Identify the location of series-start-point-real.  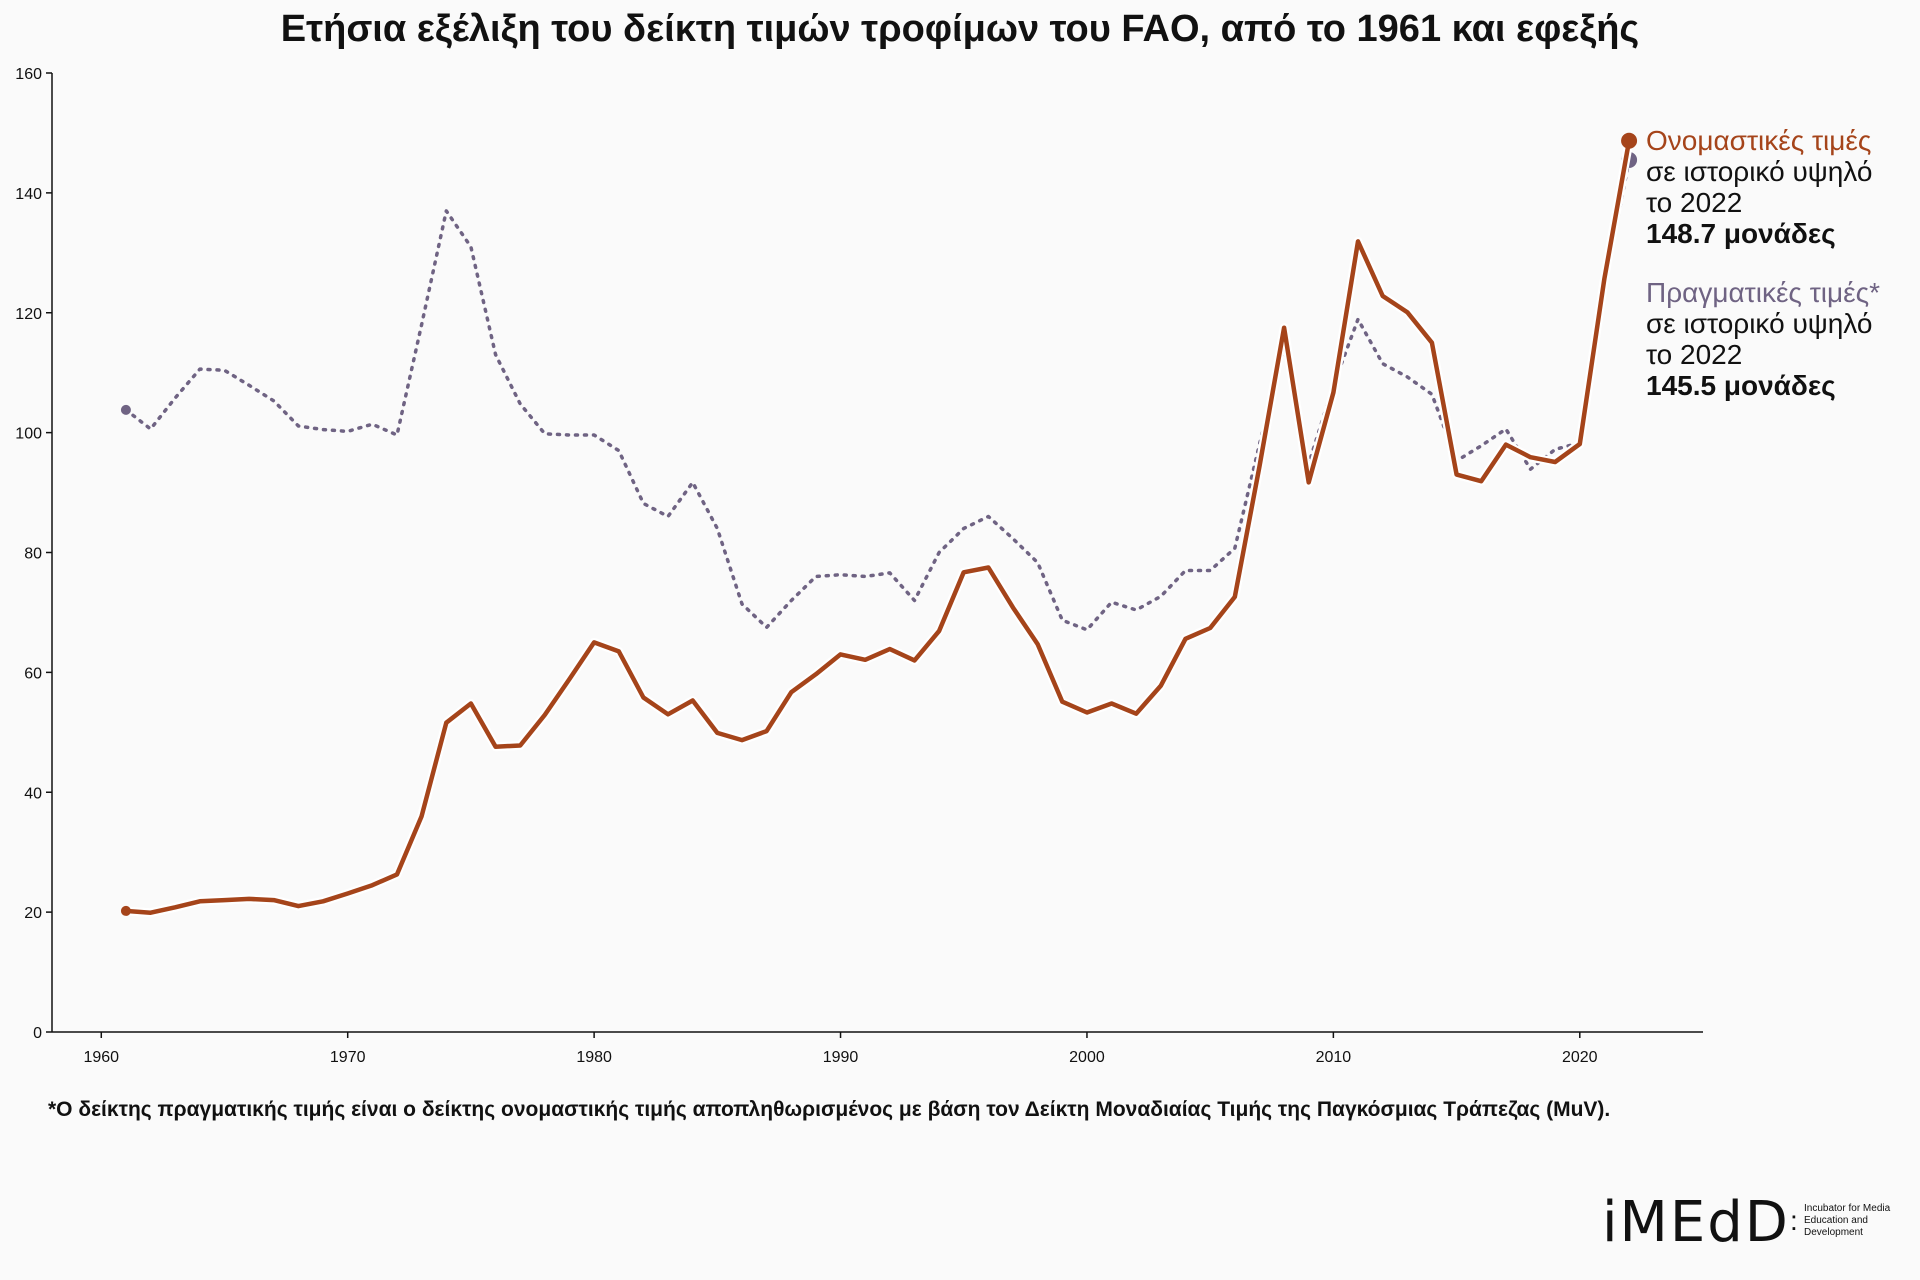
(125, 409).